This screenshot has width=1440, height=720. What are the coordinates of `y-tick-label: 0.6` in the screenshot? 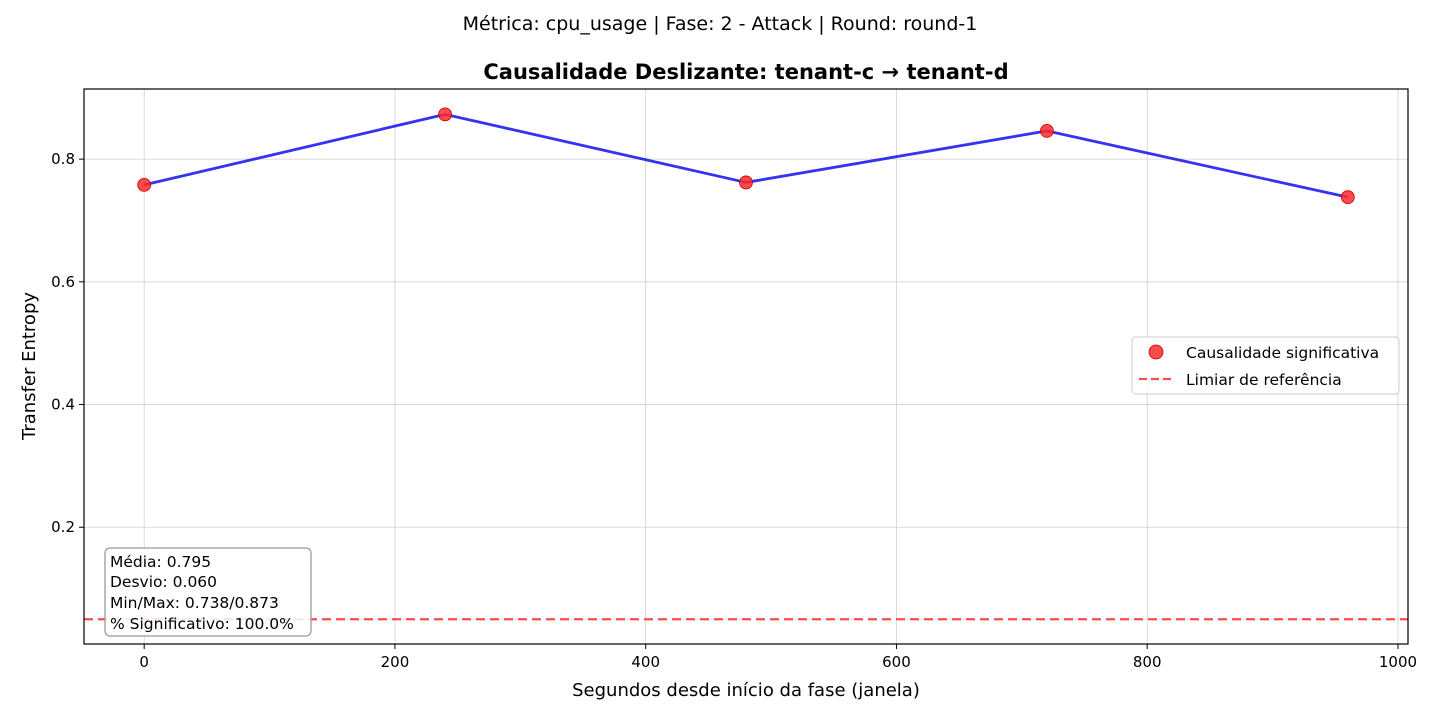 It's located at (63, 282).